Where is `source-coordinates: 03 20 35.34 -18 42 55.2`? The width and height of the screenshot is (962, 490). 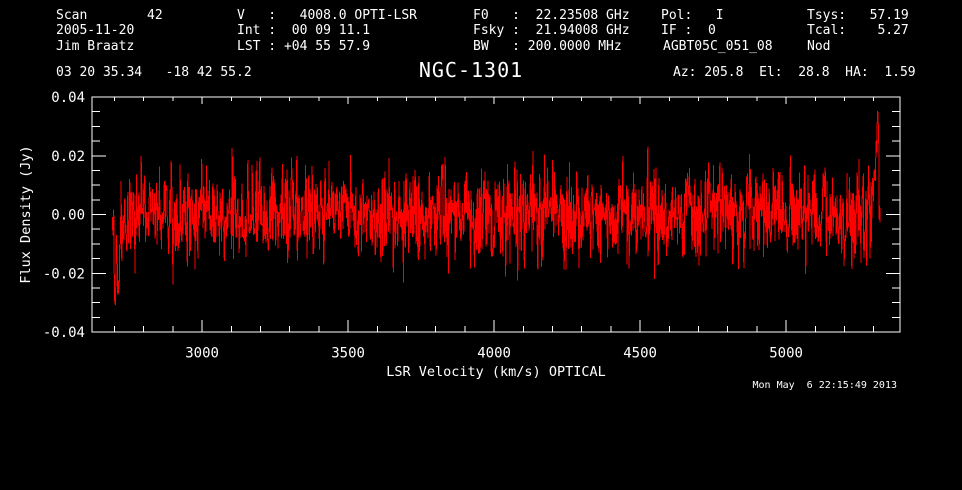
source-coordinates: 03 20 35.34 -18 42 55.2 is located at coordinates (154, 72).